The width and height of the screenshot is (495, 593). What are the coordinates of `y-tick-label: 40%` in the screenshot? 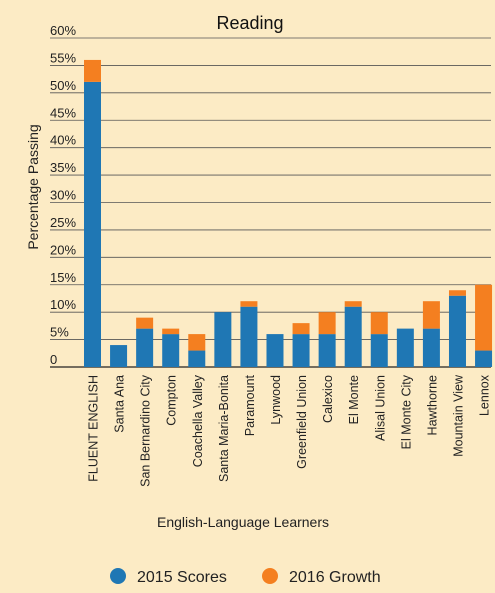 It's located at (63, 140).